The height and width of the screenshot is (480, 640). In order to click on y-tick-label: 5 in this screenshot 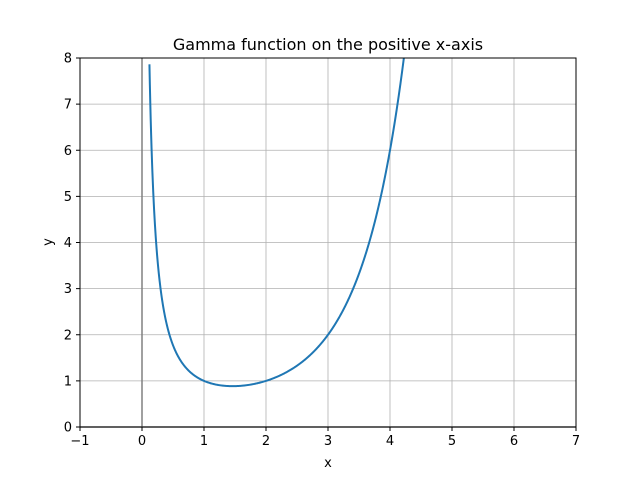, I will do `click(68, 197)`.